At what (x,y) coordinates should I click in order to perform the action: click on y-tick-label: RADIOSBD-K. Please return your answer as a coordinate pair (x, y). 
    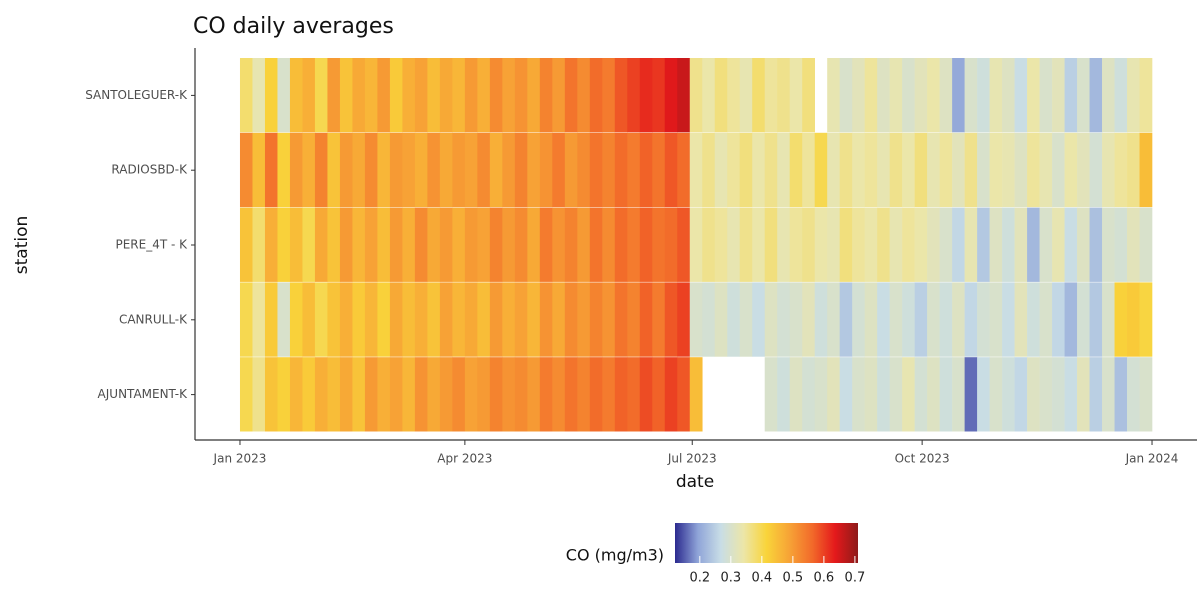
    Looking at the image, I should click on (149, 170).